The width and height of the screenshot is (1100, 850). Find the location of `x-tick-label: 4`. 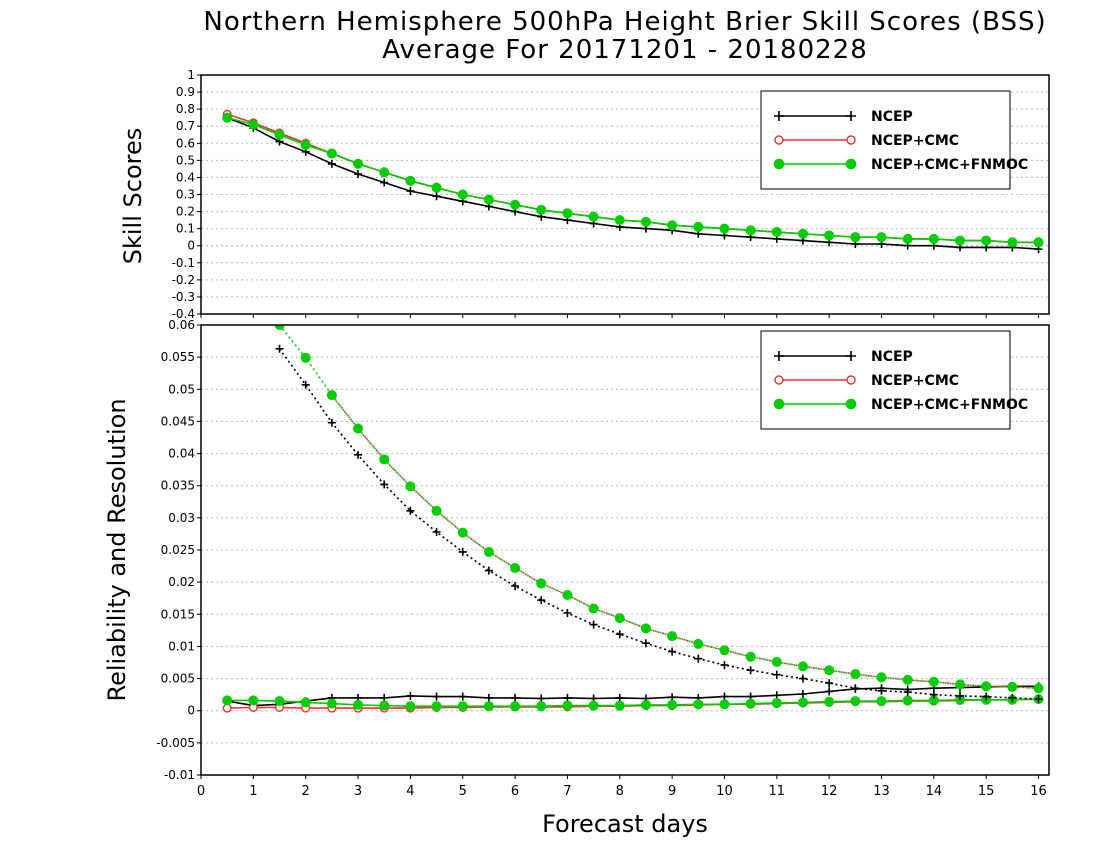

x-tick-label: 4 is located at coordinates (410, 791).